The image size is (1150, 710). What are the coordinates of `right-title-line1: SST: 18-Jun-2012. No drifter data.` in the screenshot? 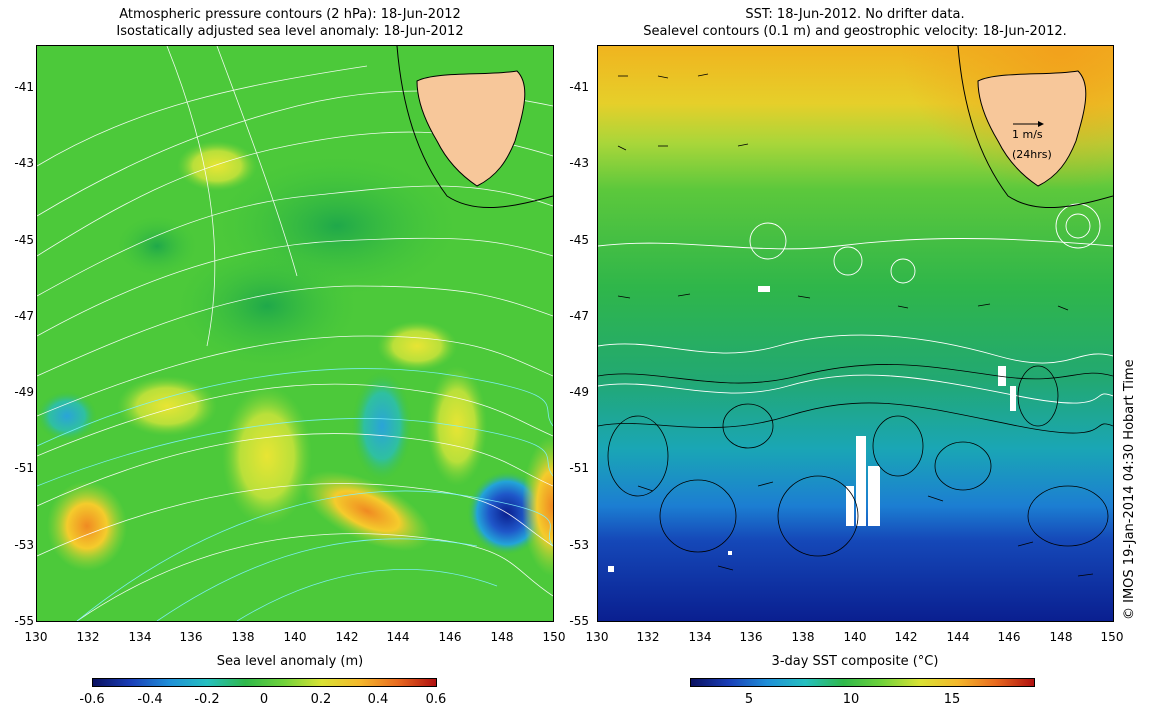 It's located at (855, 14).